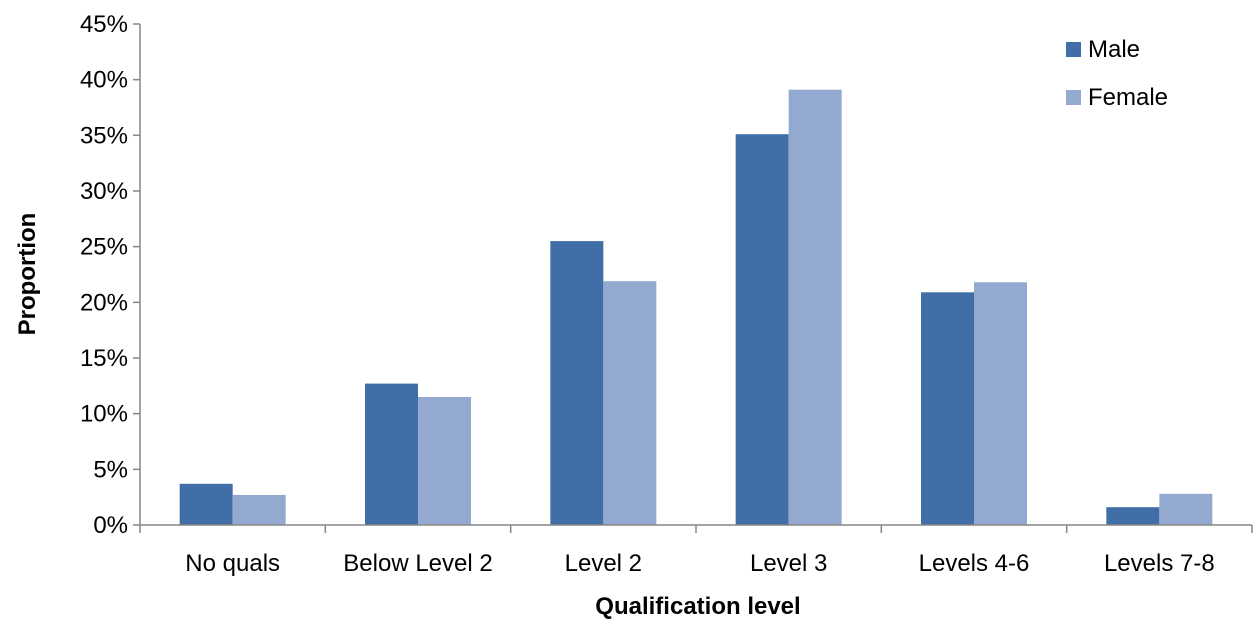 The height and width of the screenshot is (627, 1256). I want to click on x-tick-label: Levels 4-6, so click(974, 563).